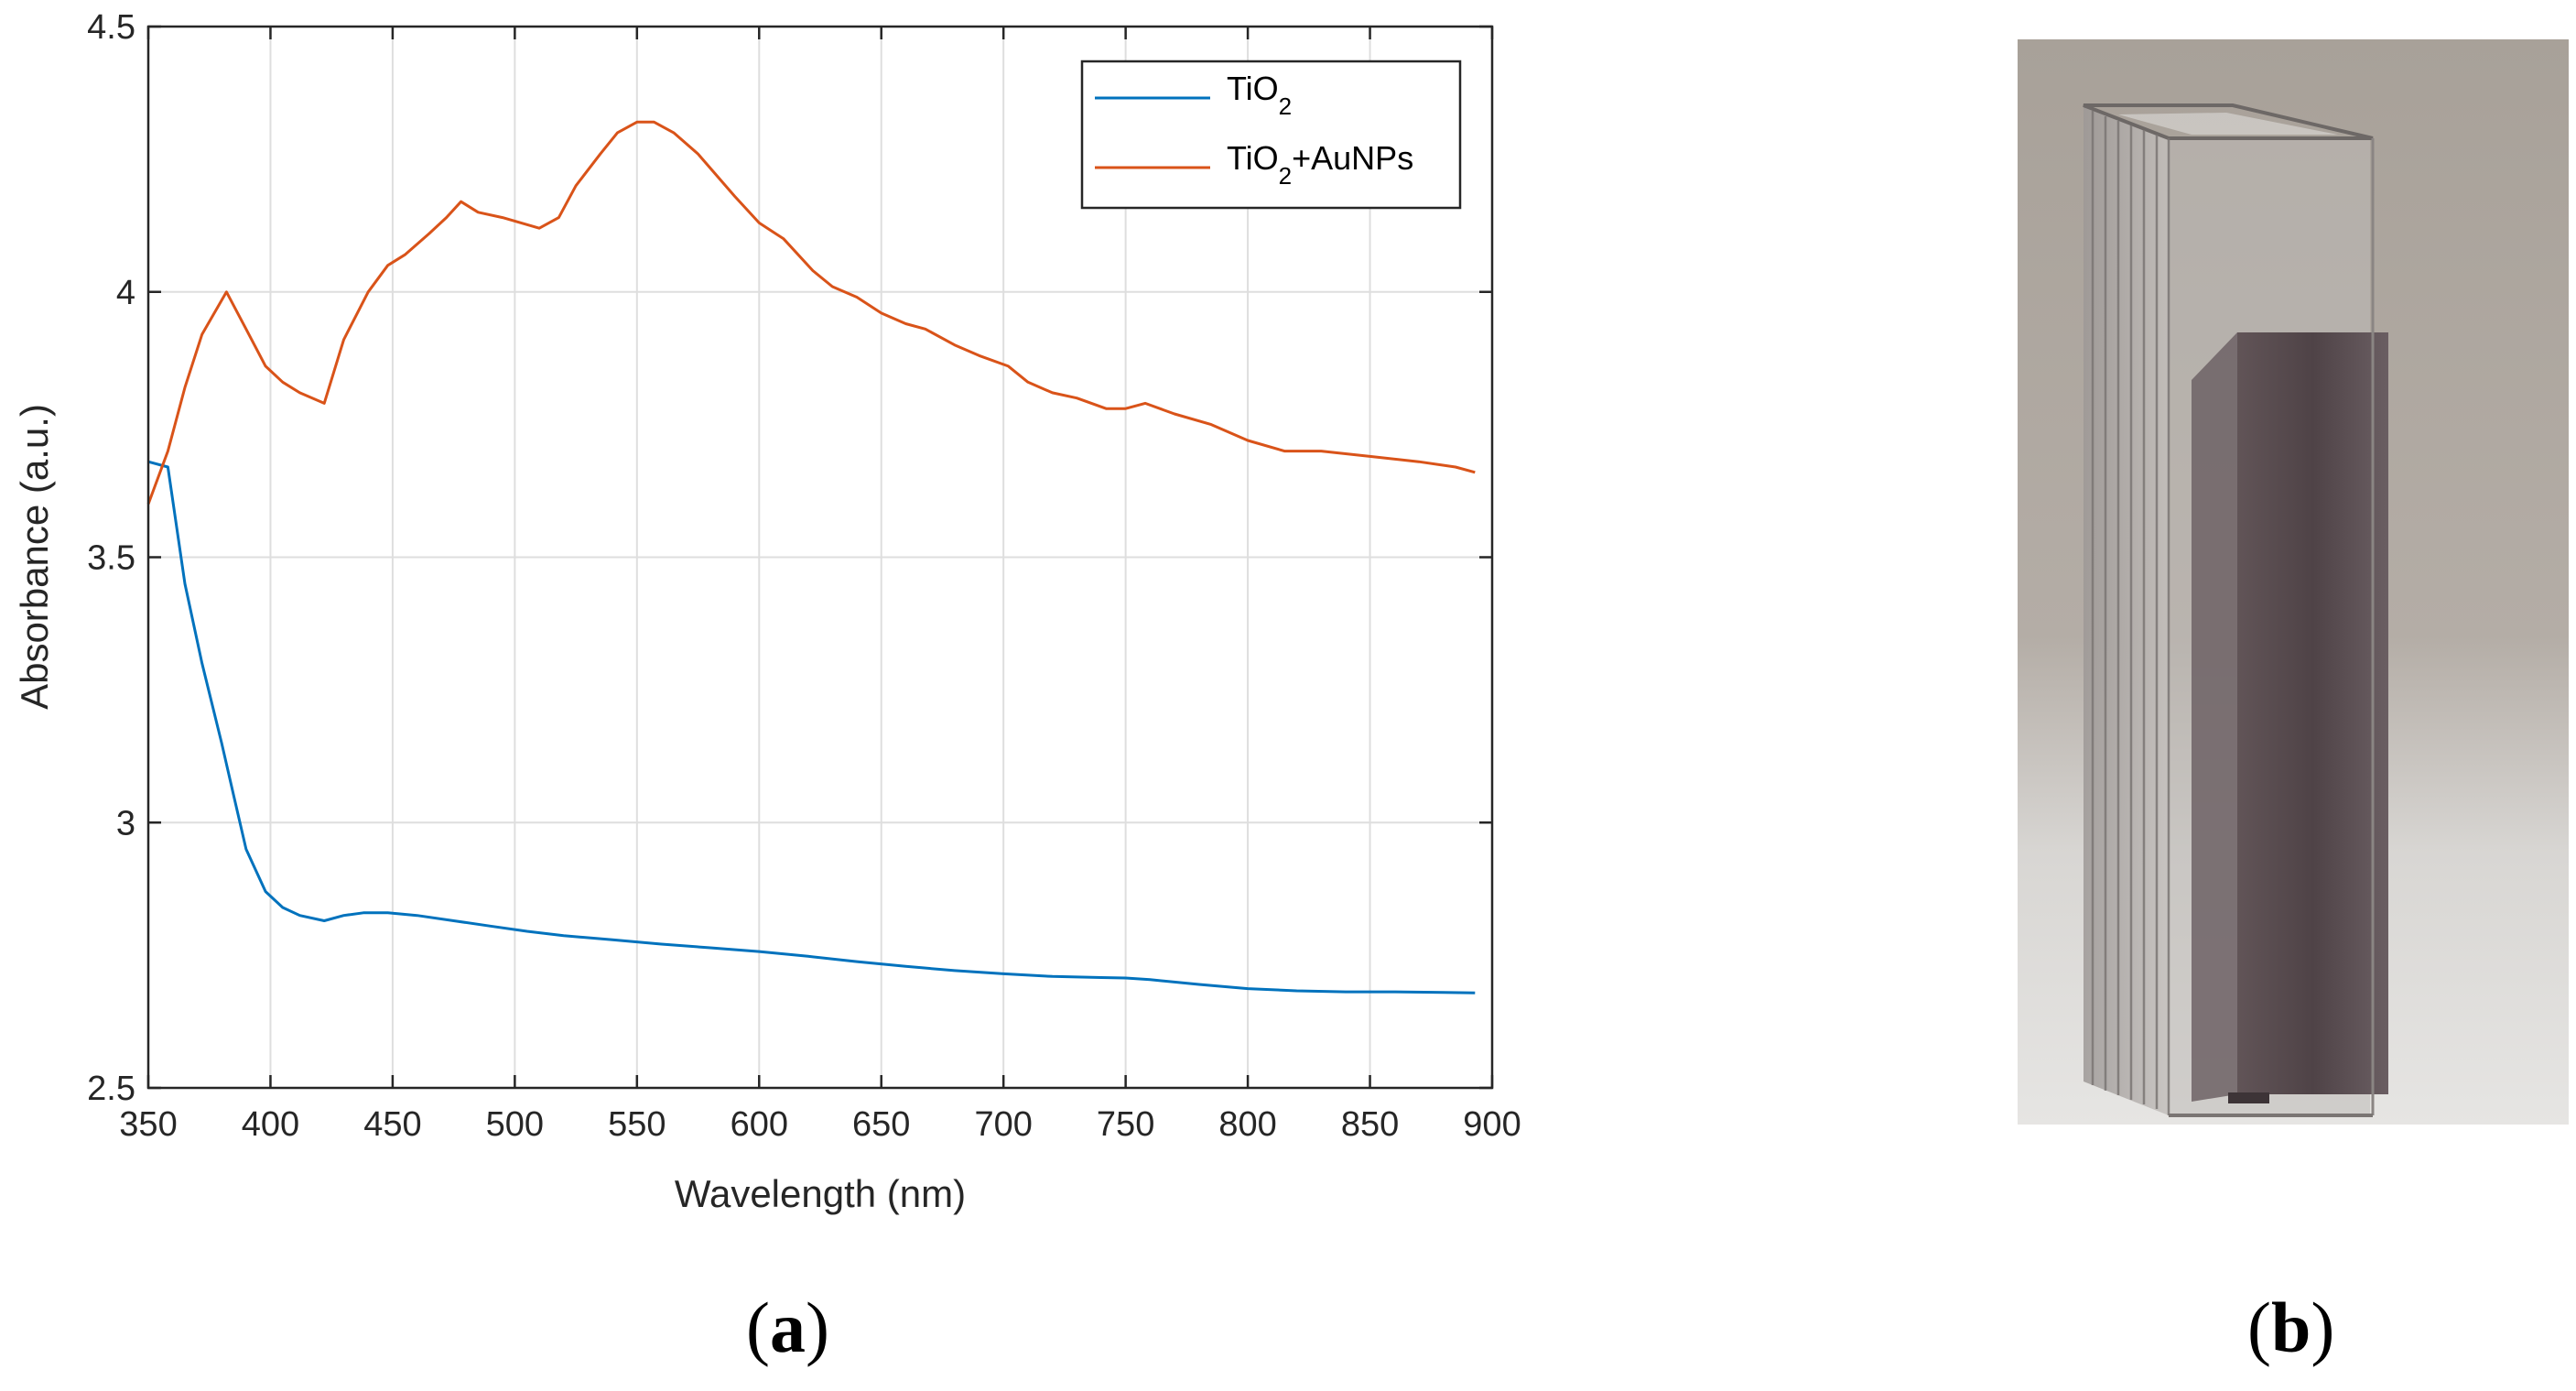 The height and width of the screenshot is (1391, 2576). What do you see at coordinates (2259, 1327) in the screenshot?
I see `panel-label-b-open: (` at bounding box center [2259, 1327].